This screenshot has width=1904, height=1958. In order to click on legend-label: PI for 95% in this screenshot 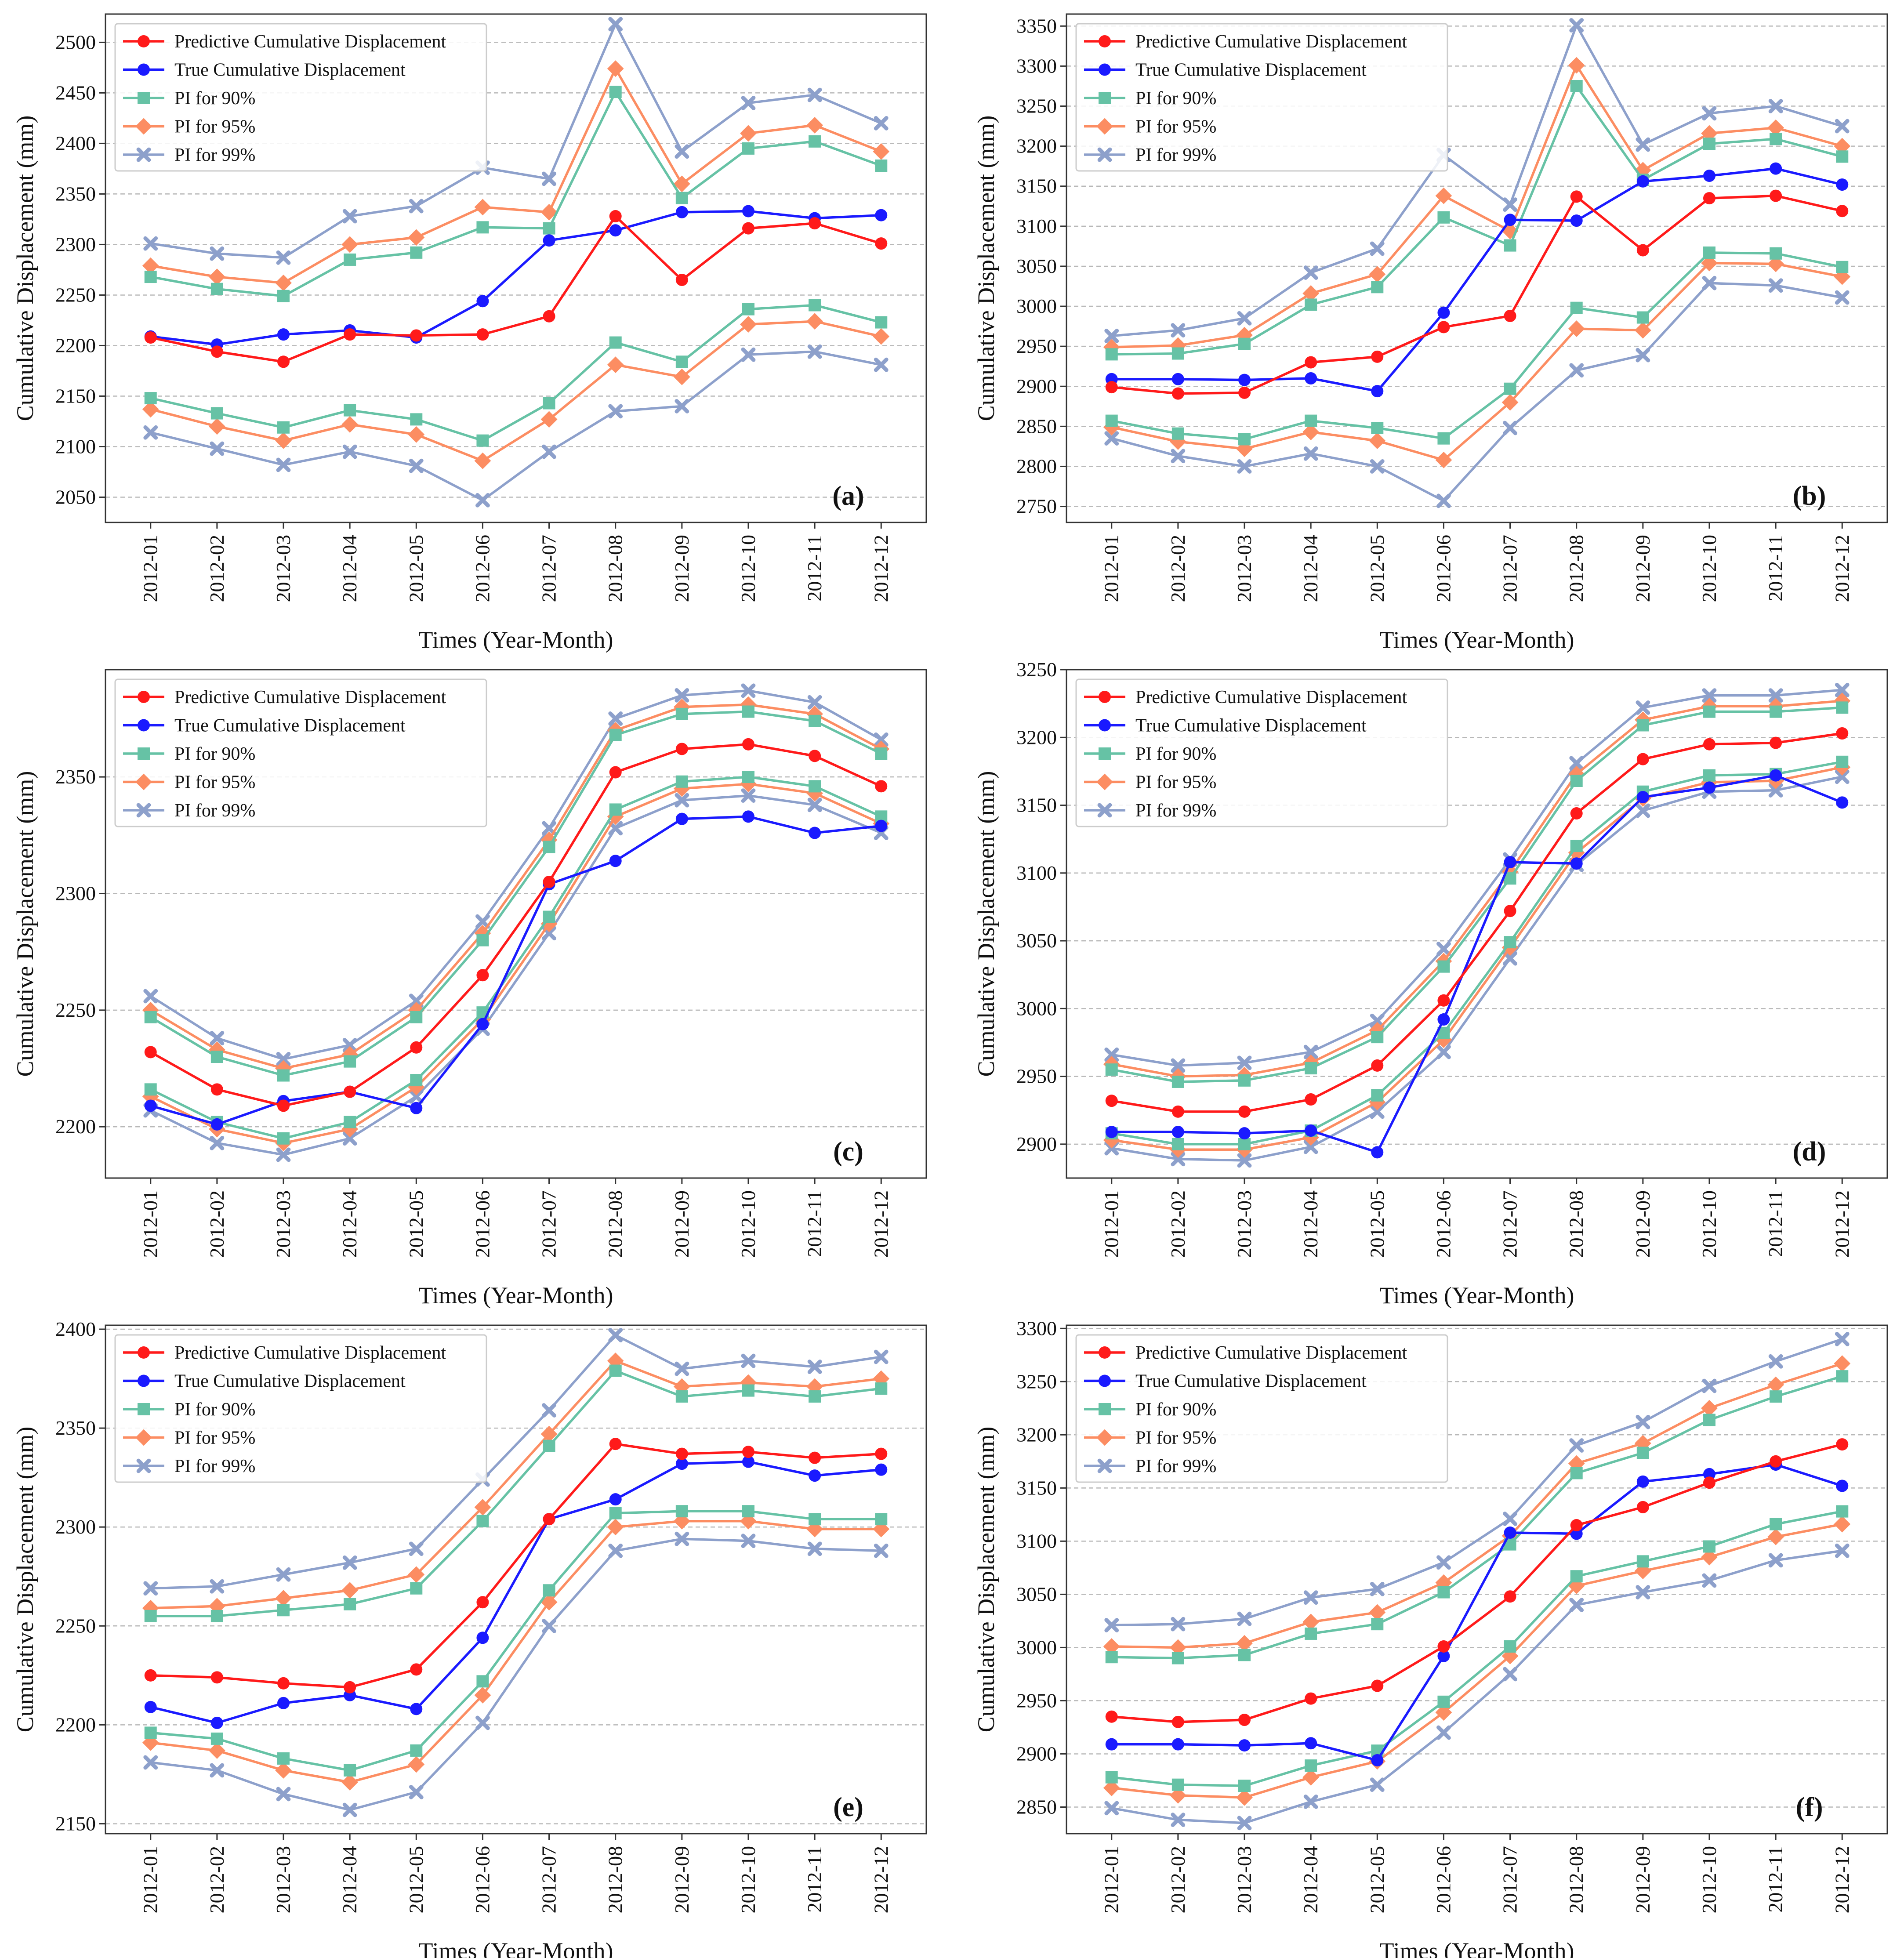, I will do `click(1175, 127)`.